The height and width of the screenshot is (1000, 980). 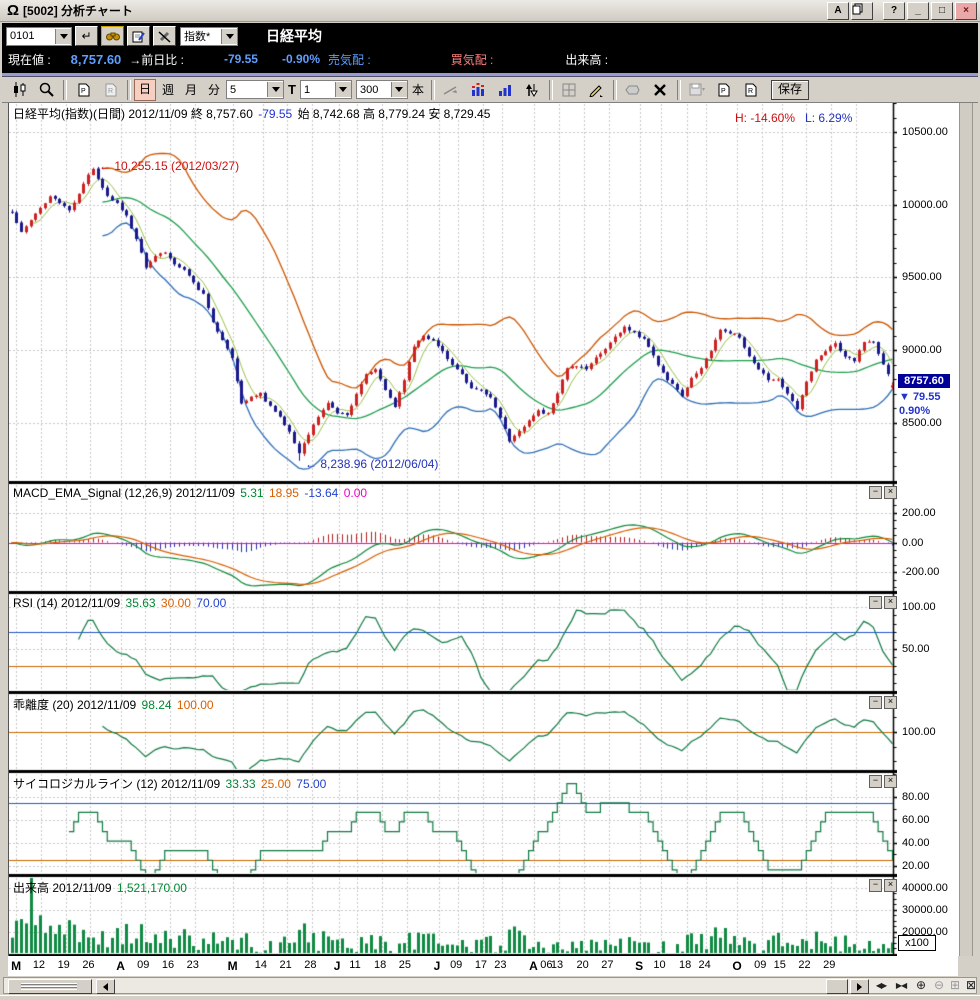 What do you see at coordinates (88, 965) in the screenshot?
I see `x-axis-label: 26` at bounding box center [88, 965].